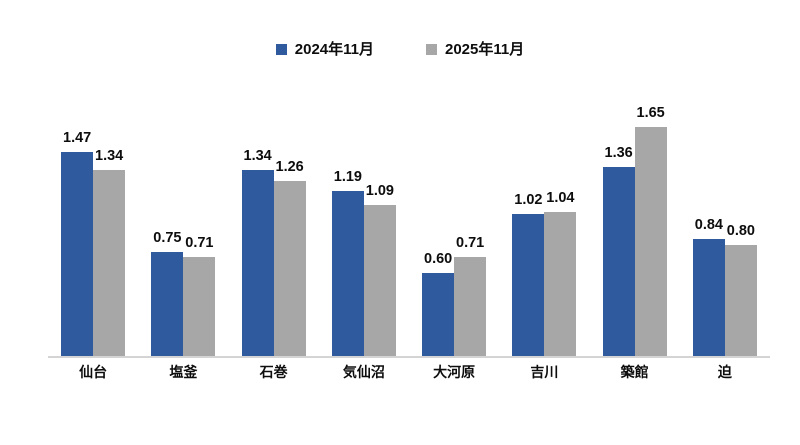  What do you see at coordinates (650, 231) in the screenshot?
I see `bar-2025-11: 1.65` at bounding box center [650, 231].